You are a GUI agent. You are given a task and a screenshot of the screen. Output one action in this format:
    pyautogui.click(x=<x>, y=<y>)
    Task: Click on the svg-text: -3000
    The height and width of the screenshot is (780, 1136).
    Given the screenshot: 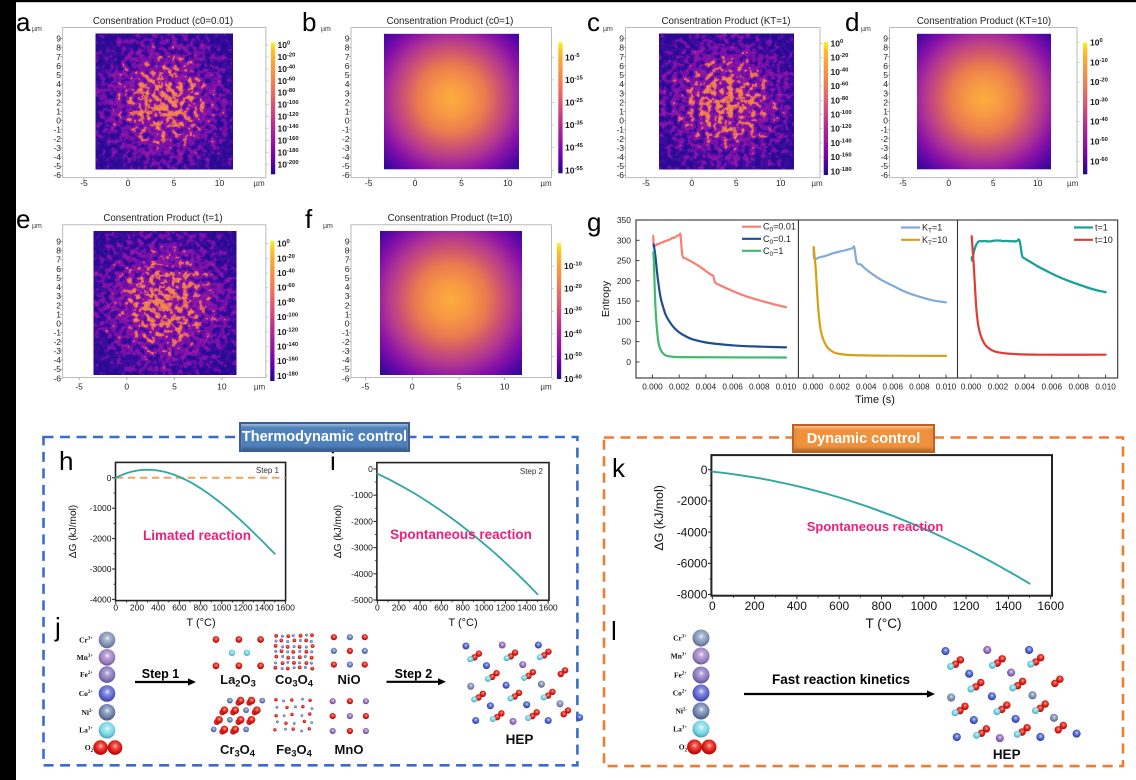 What is the action you would take?
    pyautogui.click(x=101, y=569)
    